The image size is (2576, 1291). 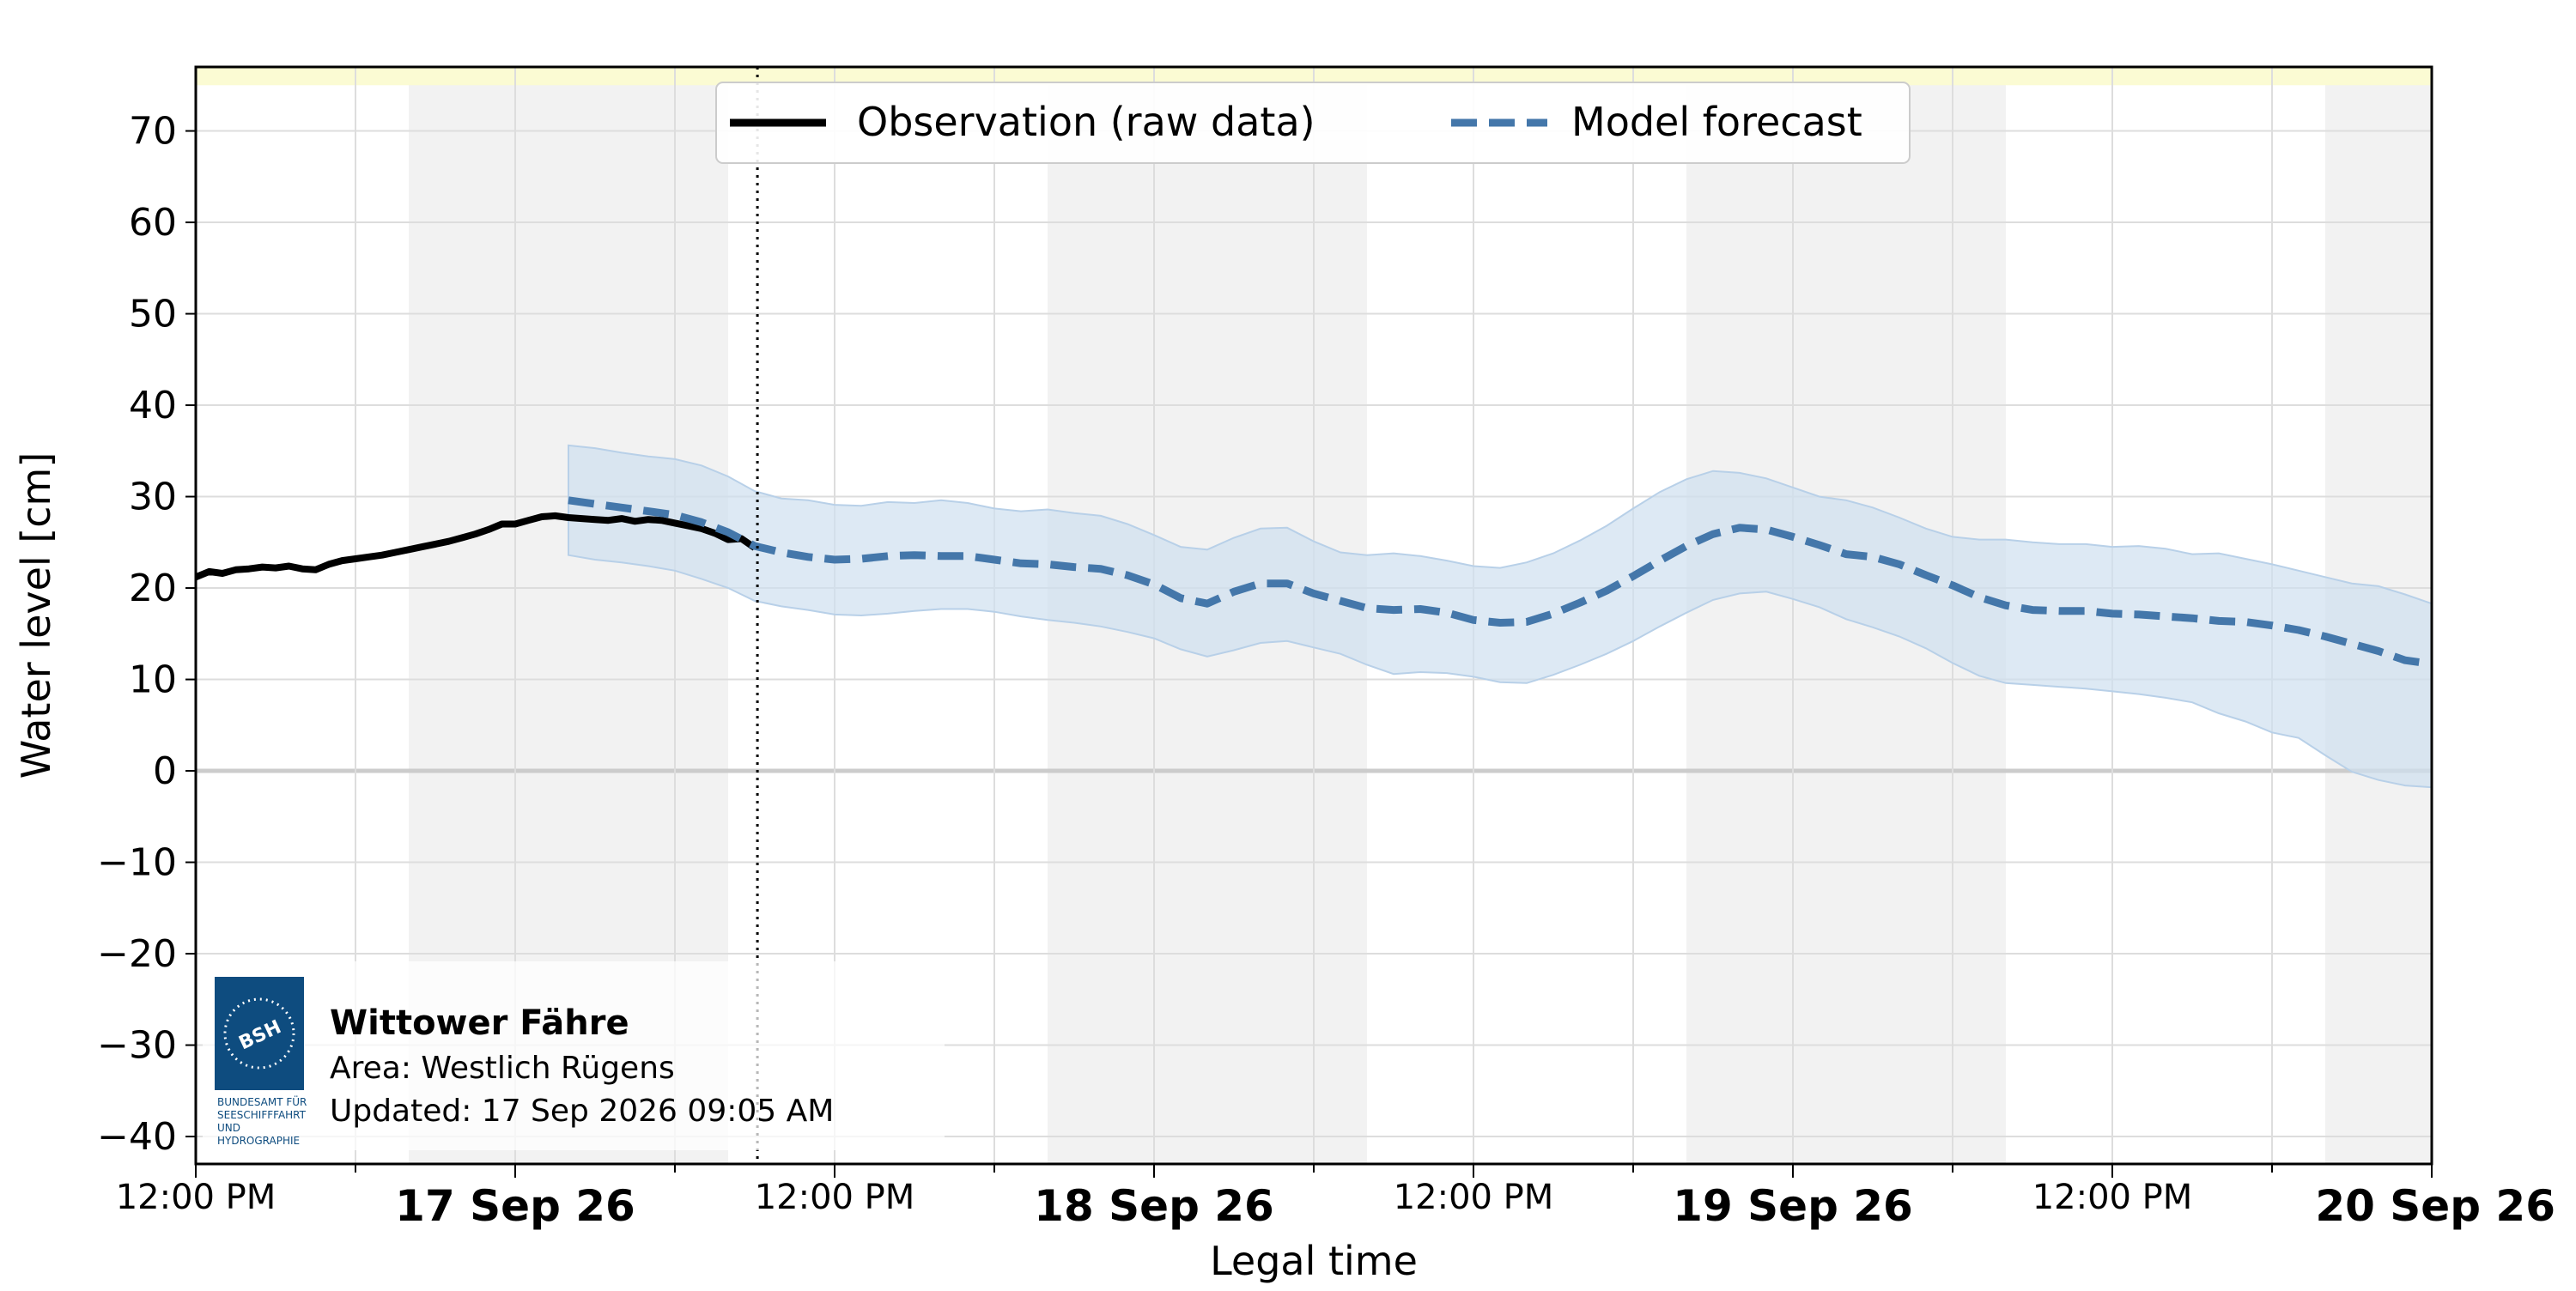 I want to click on station-name: Wittower Fähre, so click(x=479, y=1023).